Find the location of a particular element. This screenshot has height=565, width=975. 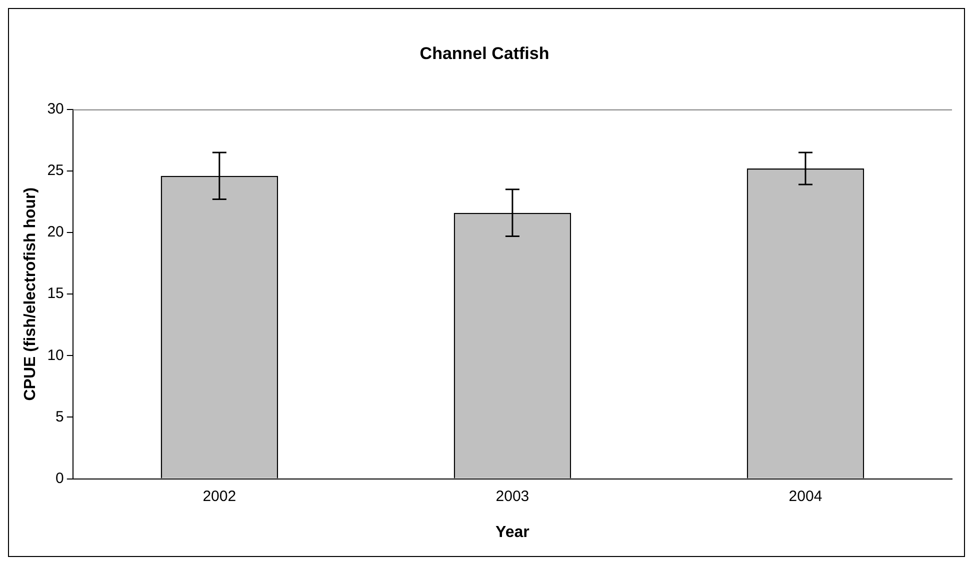

y-tick-label: 15 is located at coordinates (55, 293).